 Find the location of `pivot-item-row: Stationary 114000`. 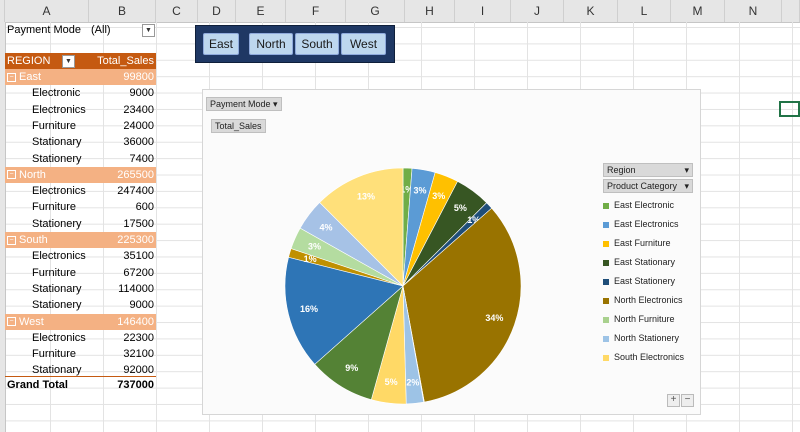

pivot-item-row: Stationary 114000 is located at coordinates (80, 289).